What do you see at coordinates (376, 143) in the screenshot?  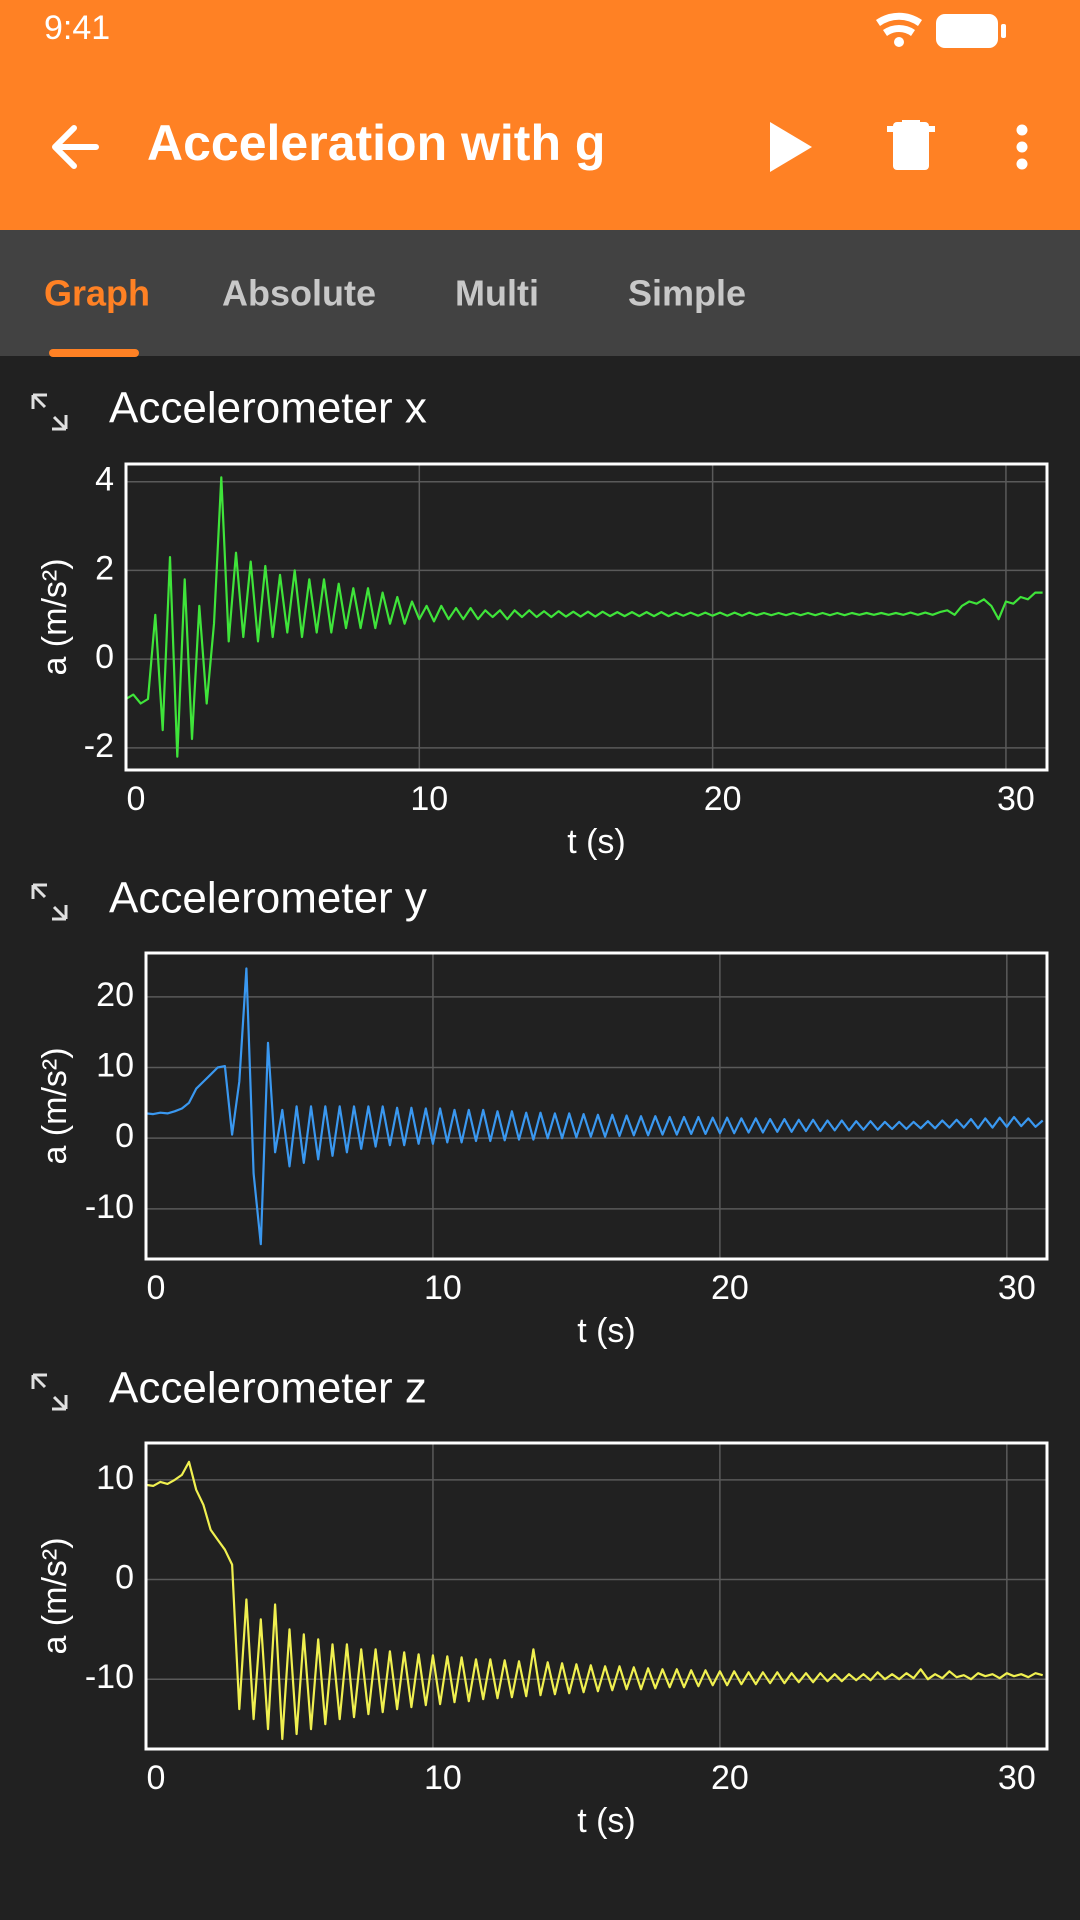 I see `app-title: Acceleration with g` at bounding box center [376, 143].